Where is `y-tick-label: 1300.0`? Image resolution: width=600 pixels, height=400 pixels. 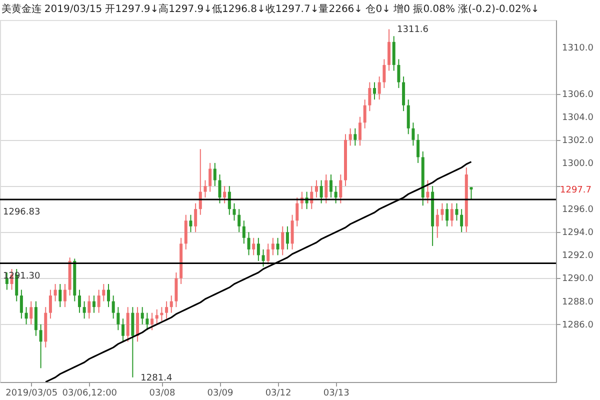 y-tick-label: 1300.0 is located at coordinates (578, 163).